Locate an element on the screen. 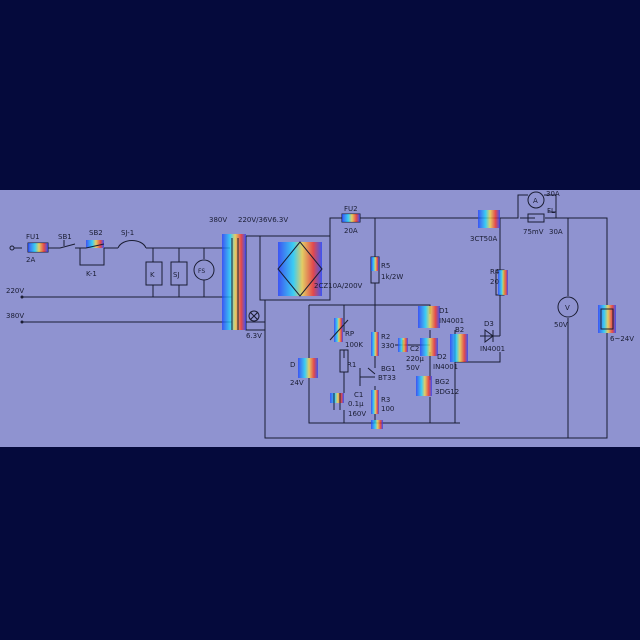  pilot-lamp is located at coordinates (254, 316).